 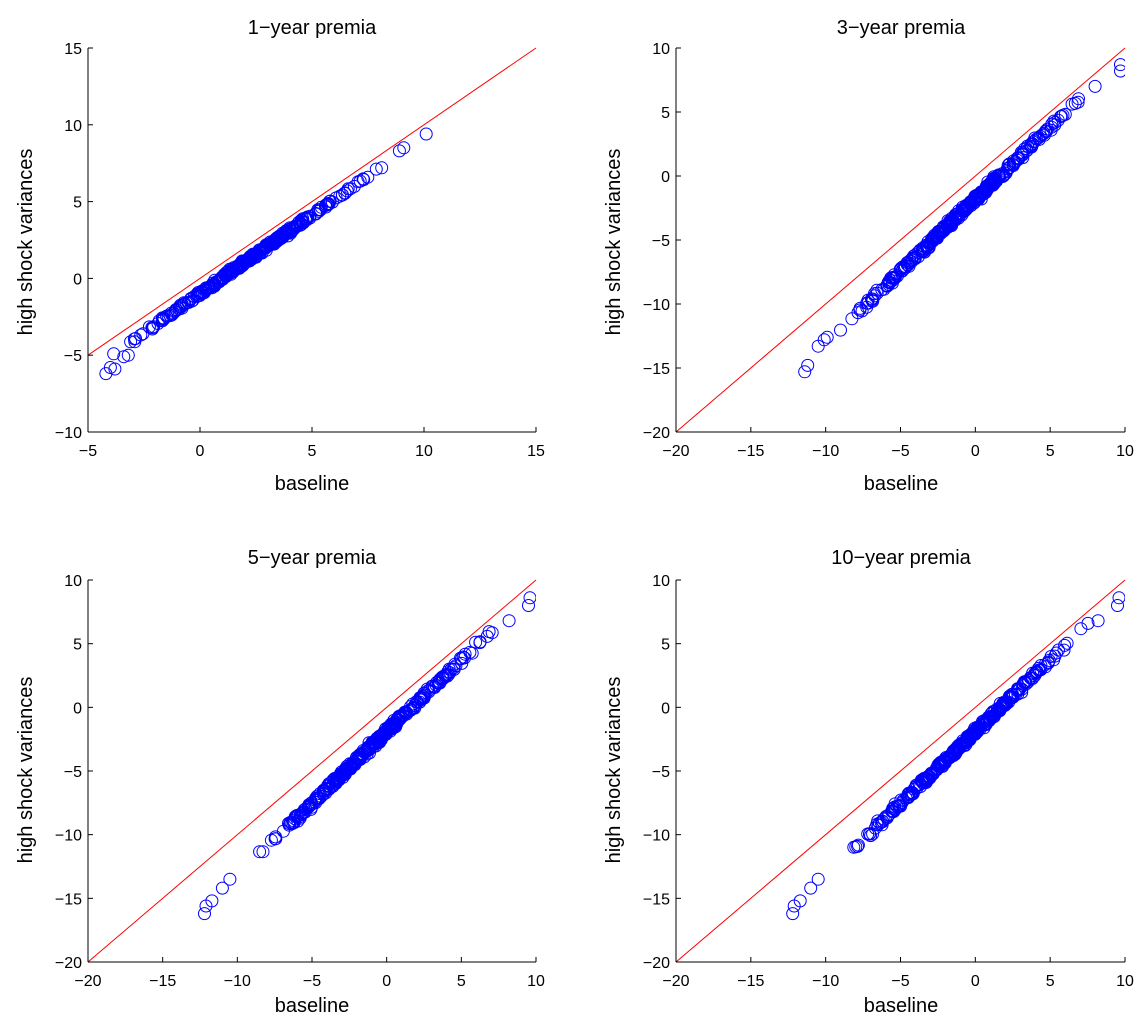 I want to click on x-tick-label: −20, so click(x=675, y=981).